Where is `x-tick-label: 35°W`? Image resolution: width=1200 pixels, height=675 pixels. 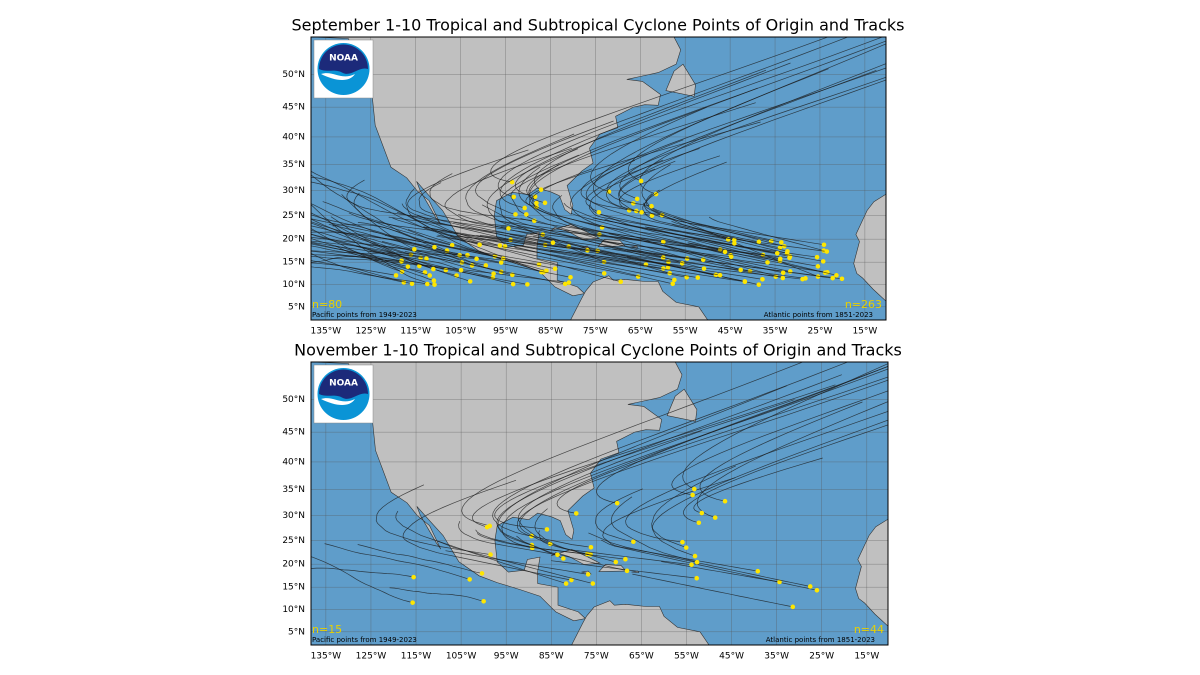
x-tick-label: 35°W is located at coordinates (775, 332).